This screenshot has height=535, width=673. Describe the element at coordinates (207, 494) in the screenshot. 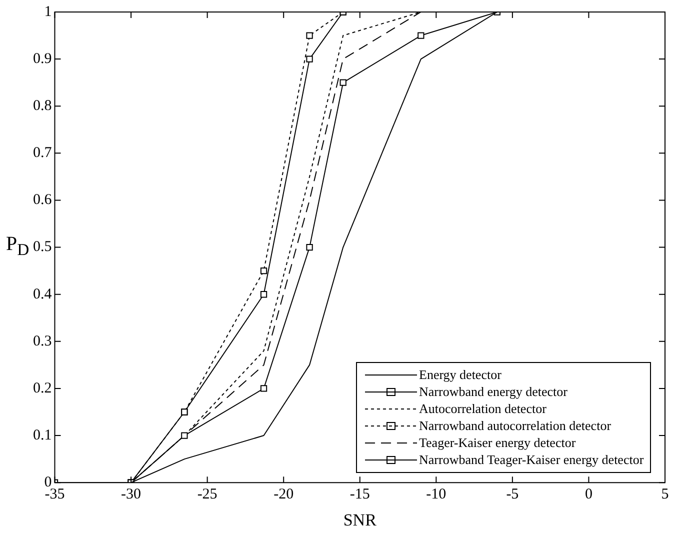

I see `x-tick-label: -25` at that location.